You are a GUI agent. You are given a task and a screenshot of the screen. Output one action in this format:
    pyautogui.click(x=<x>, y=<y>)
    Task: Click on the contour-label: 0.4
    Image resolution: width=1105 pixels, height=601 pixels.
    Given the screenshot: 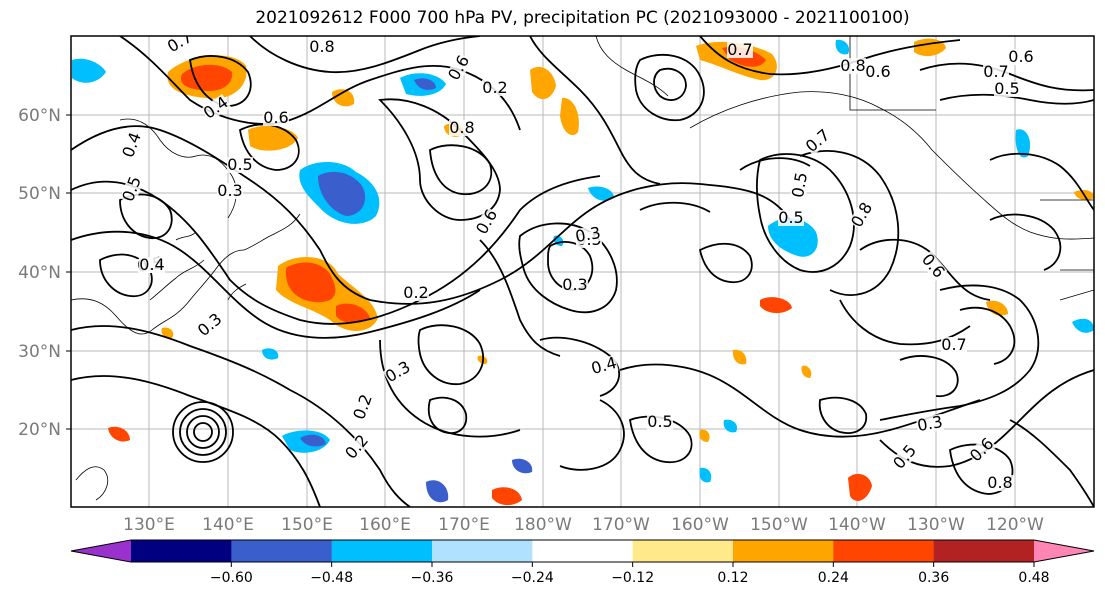 What is the action you would take?
    pyautogui.click(x=151, y=264)
    